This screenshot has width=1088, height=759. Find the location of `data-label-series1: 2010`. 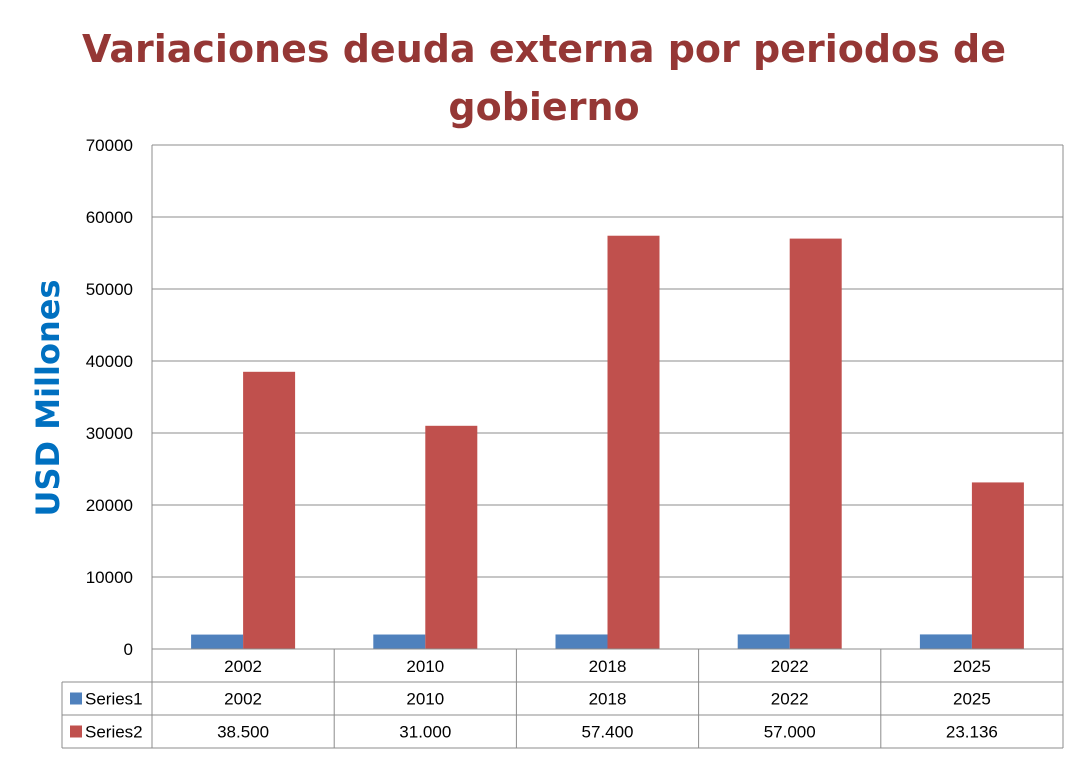

data-label-series1: 2010 is located at coordinates (425, 699).